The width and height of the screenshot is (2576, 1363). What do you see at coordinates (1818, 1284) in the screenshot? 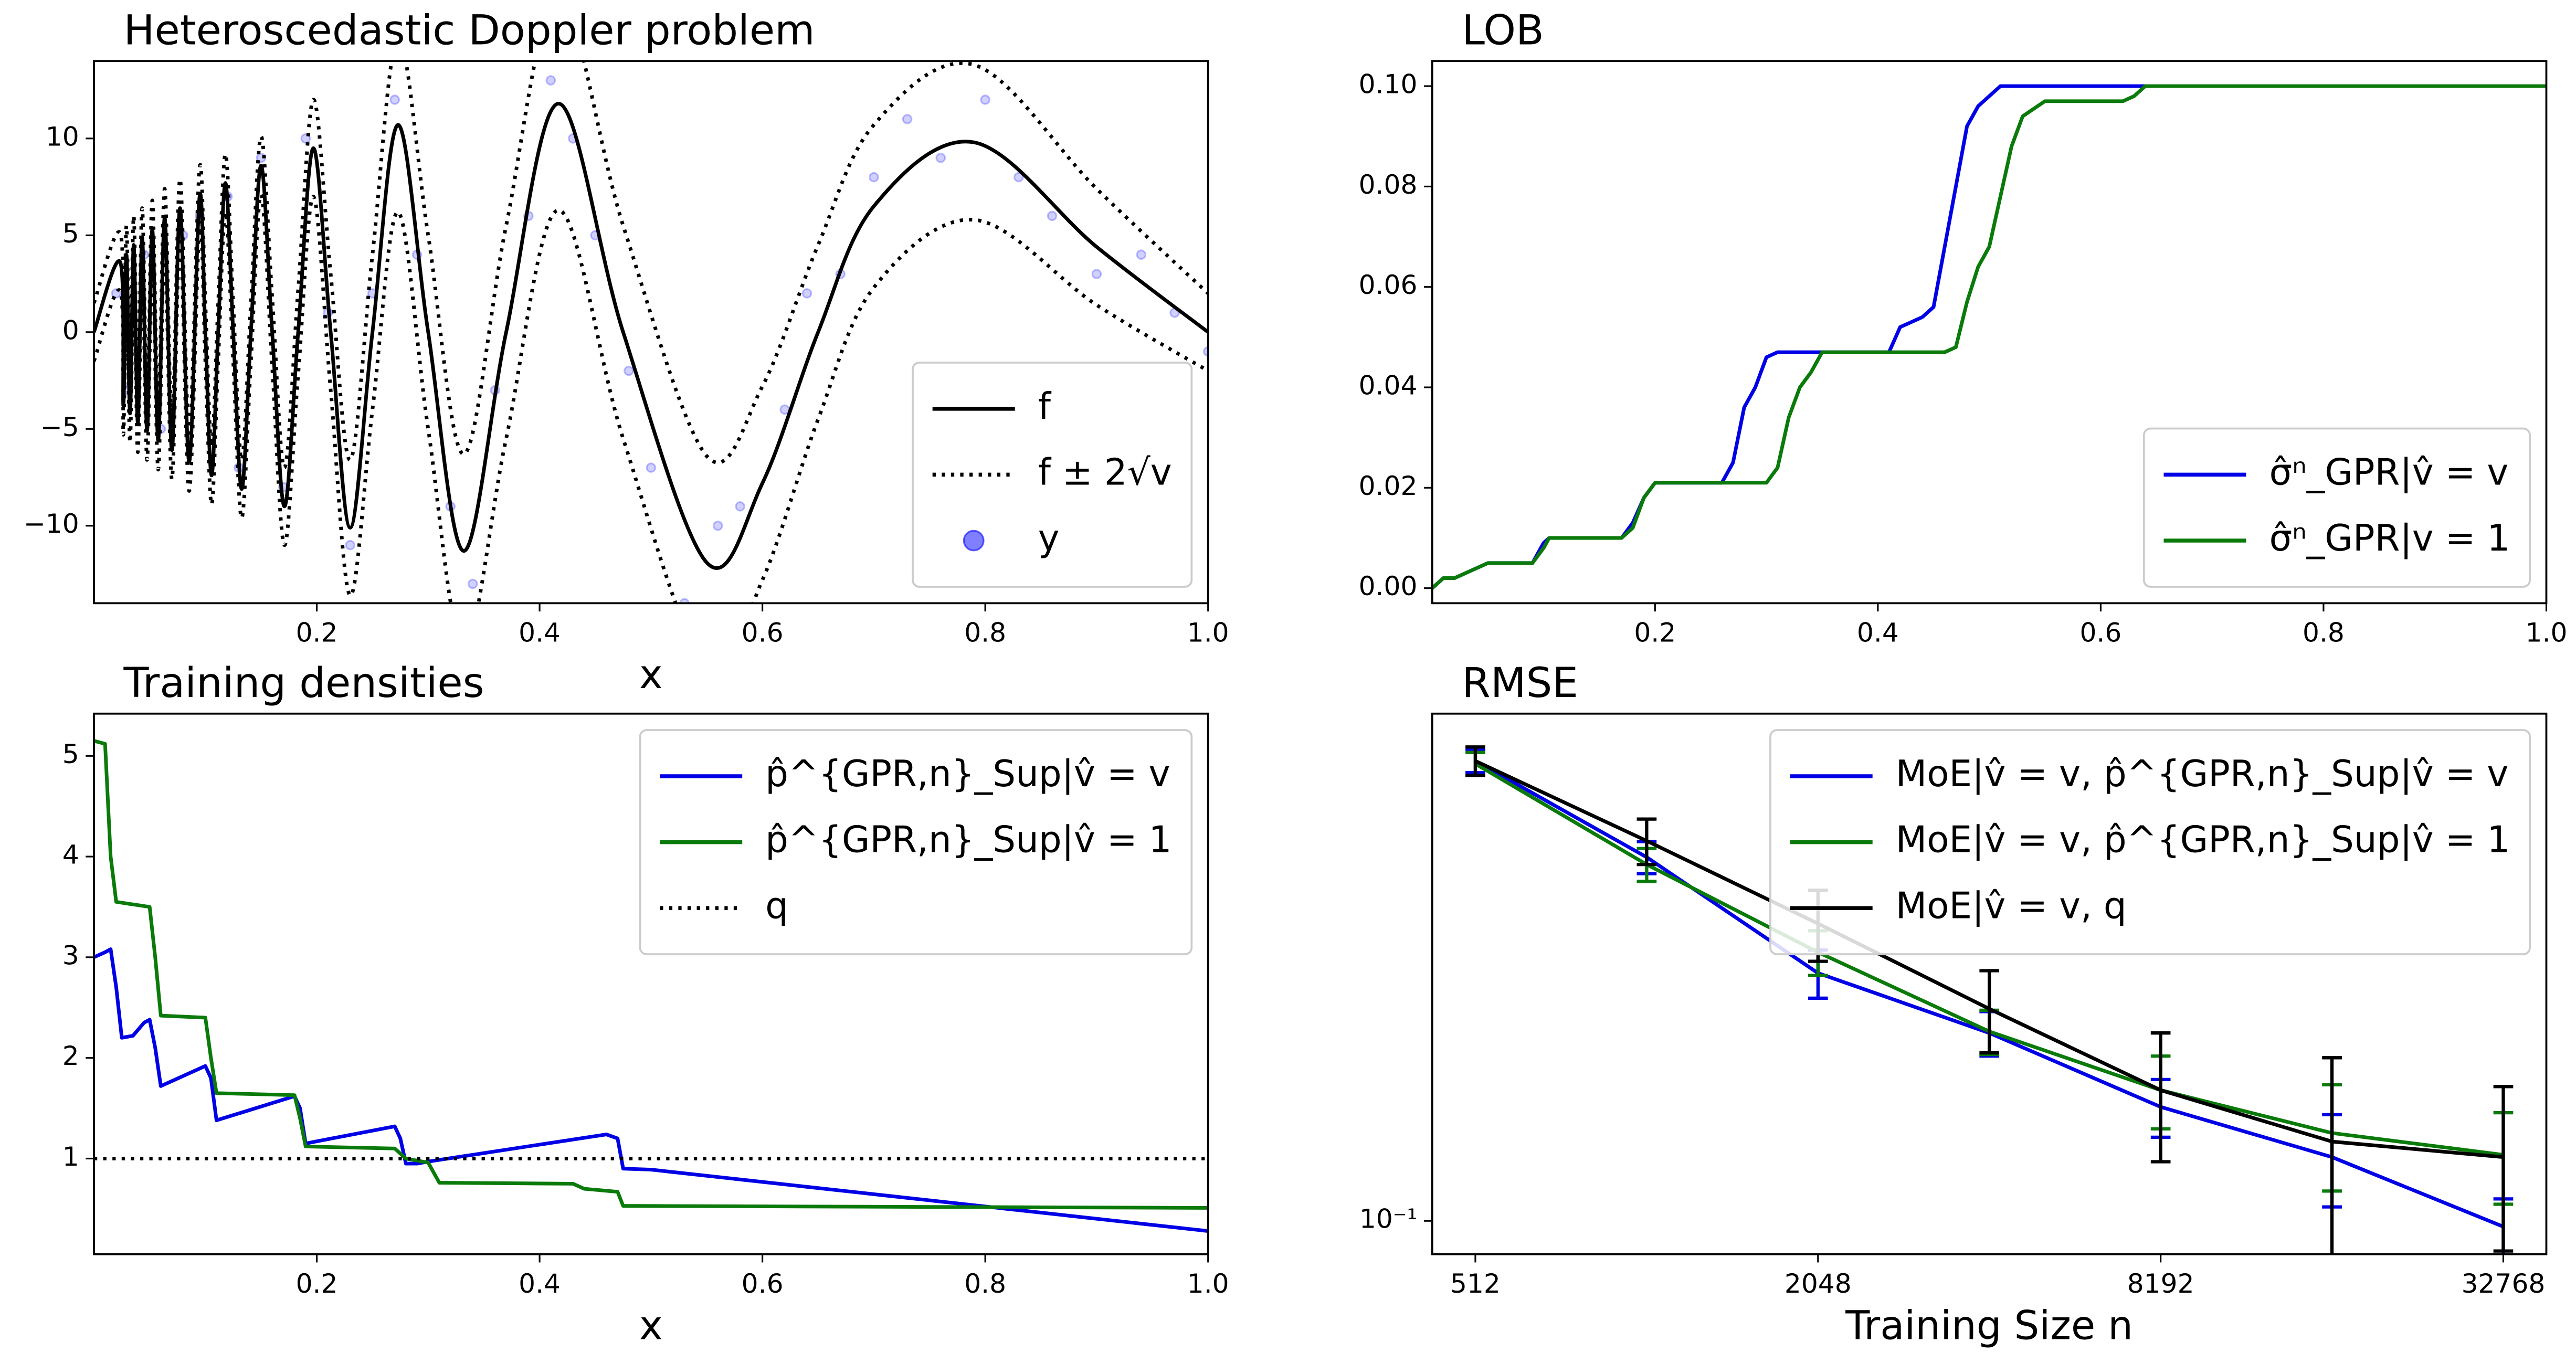
I see `x-tick-label: 2048` at bounding box center [1818, 1284].